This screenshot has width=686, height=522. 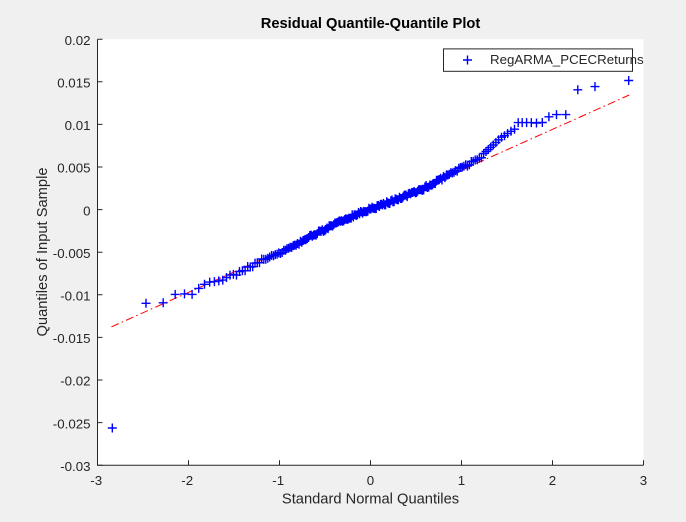 What do you see at coordinates (72, 253) in the screenshot?
I see `svg-text: -0.005` at bounding box center [72, 253].